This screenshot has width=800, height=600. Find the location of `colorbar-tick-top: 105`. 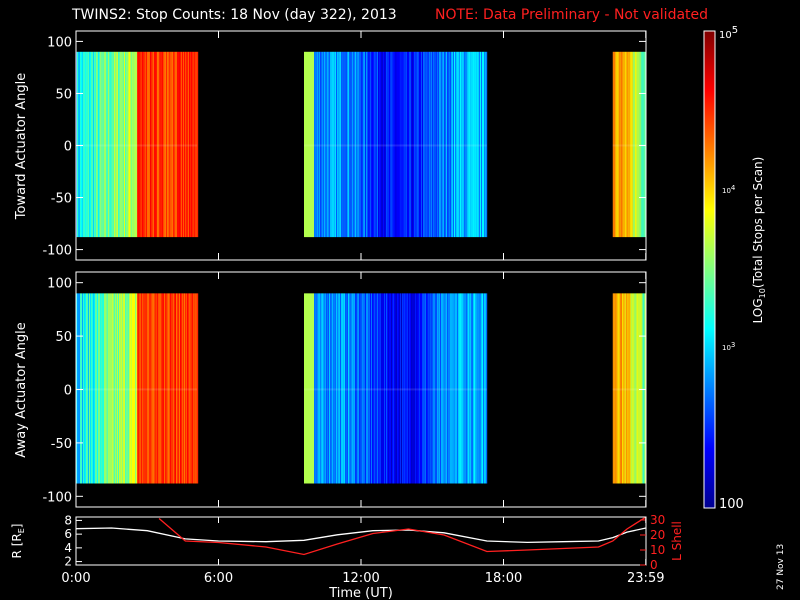

colorbar-tick-top: 105 is located at coordinates (728, 33).